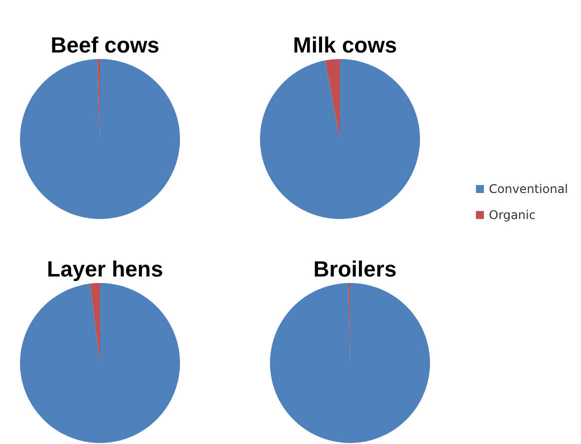 This screenshot has height=444, width=581. Describe the element at coordinates (512, 215) in the screenshot. I see `legend-label: Organic` at that location.